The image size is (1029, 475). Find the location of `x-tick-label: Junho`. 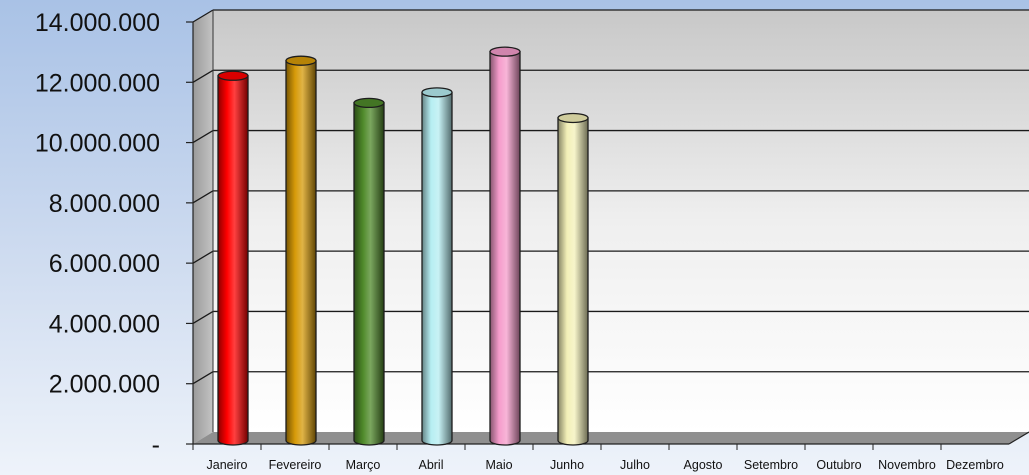

x-tick-label: Junho is located at coordinates (567, 465).